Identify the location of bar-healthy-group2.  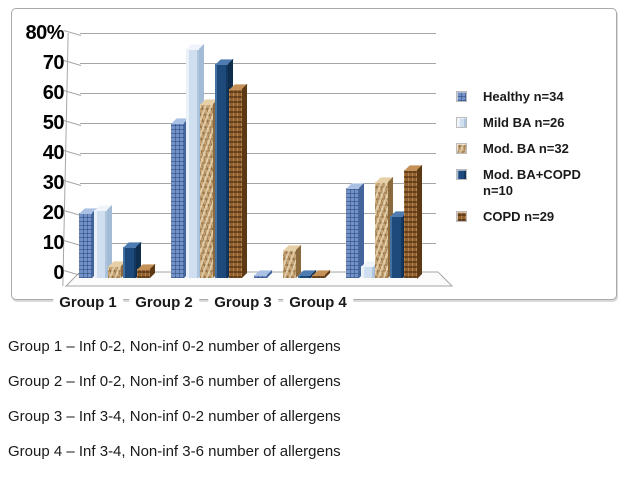
(177, 200).